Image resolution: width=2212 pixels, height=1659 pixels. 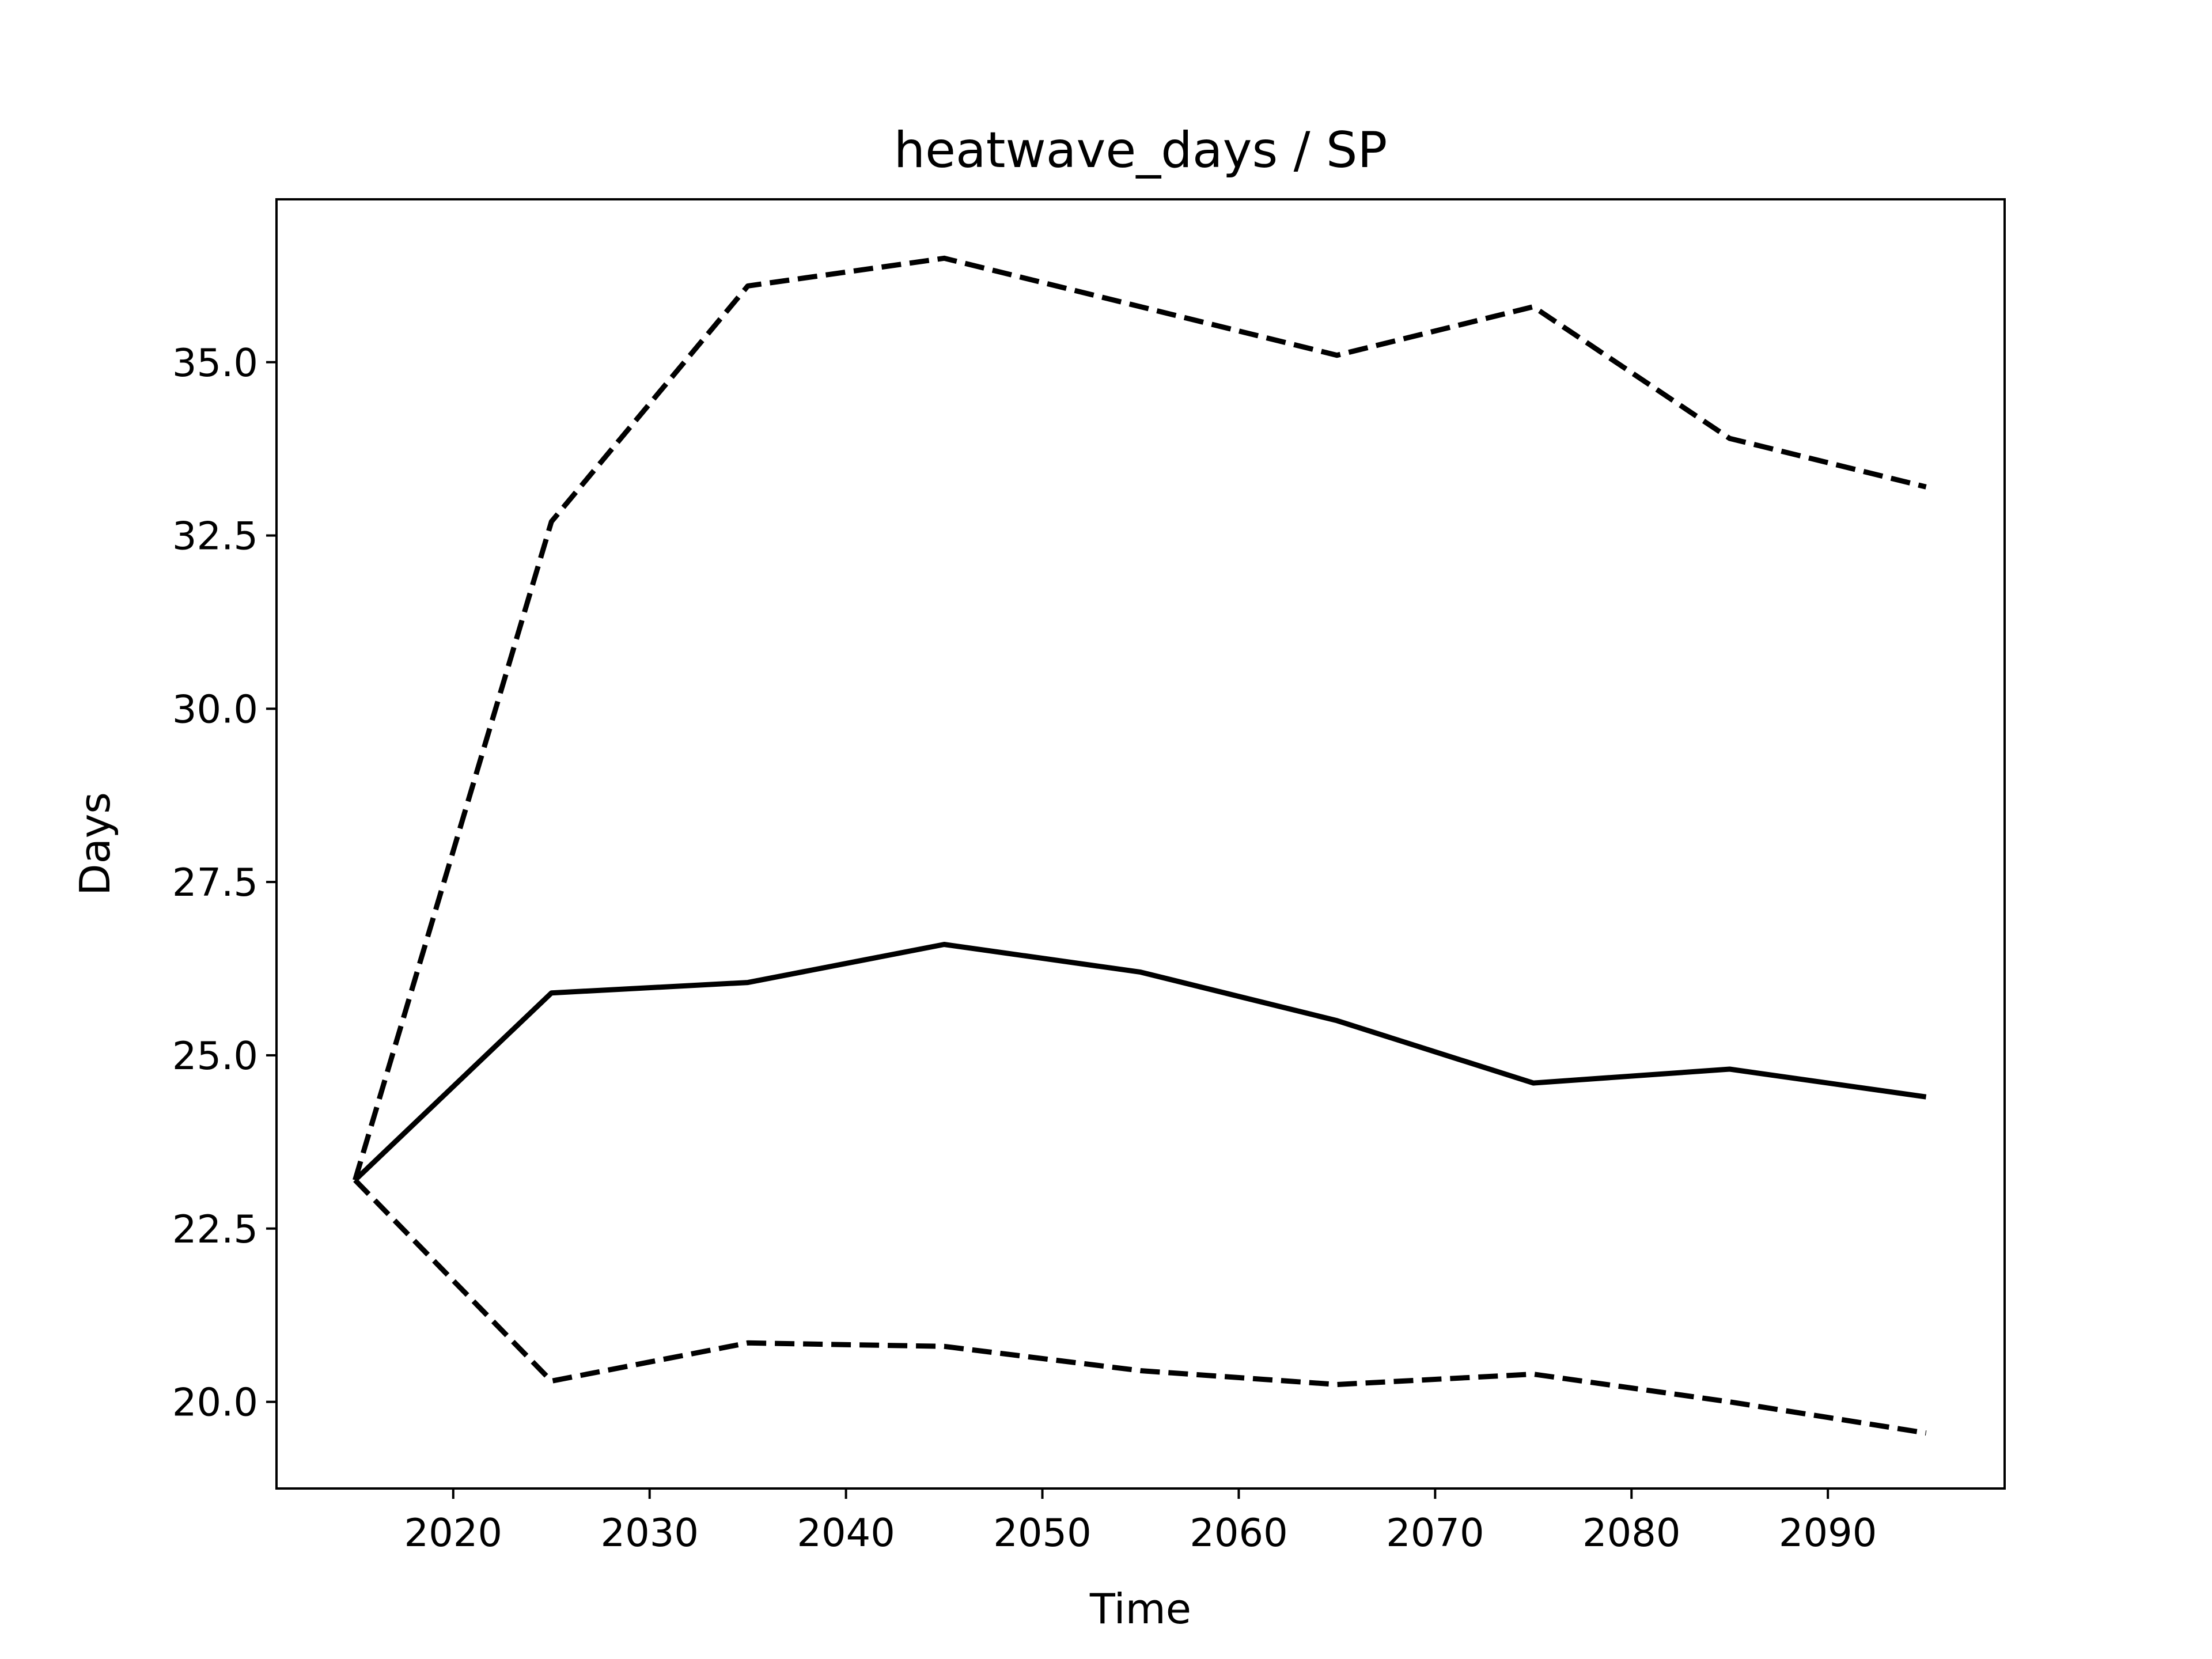 What do you see at coordinates (1140, 1062) in the screenshot?
I see `median-line` at bounding box center [1140, 1062].